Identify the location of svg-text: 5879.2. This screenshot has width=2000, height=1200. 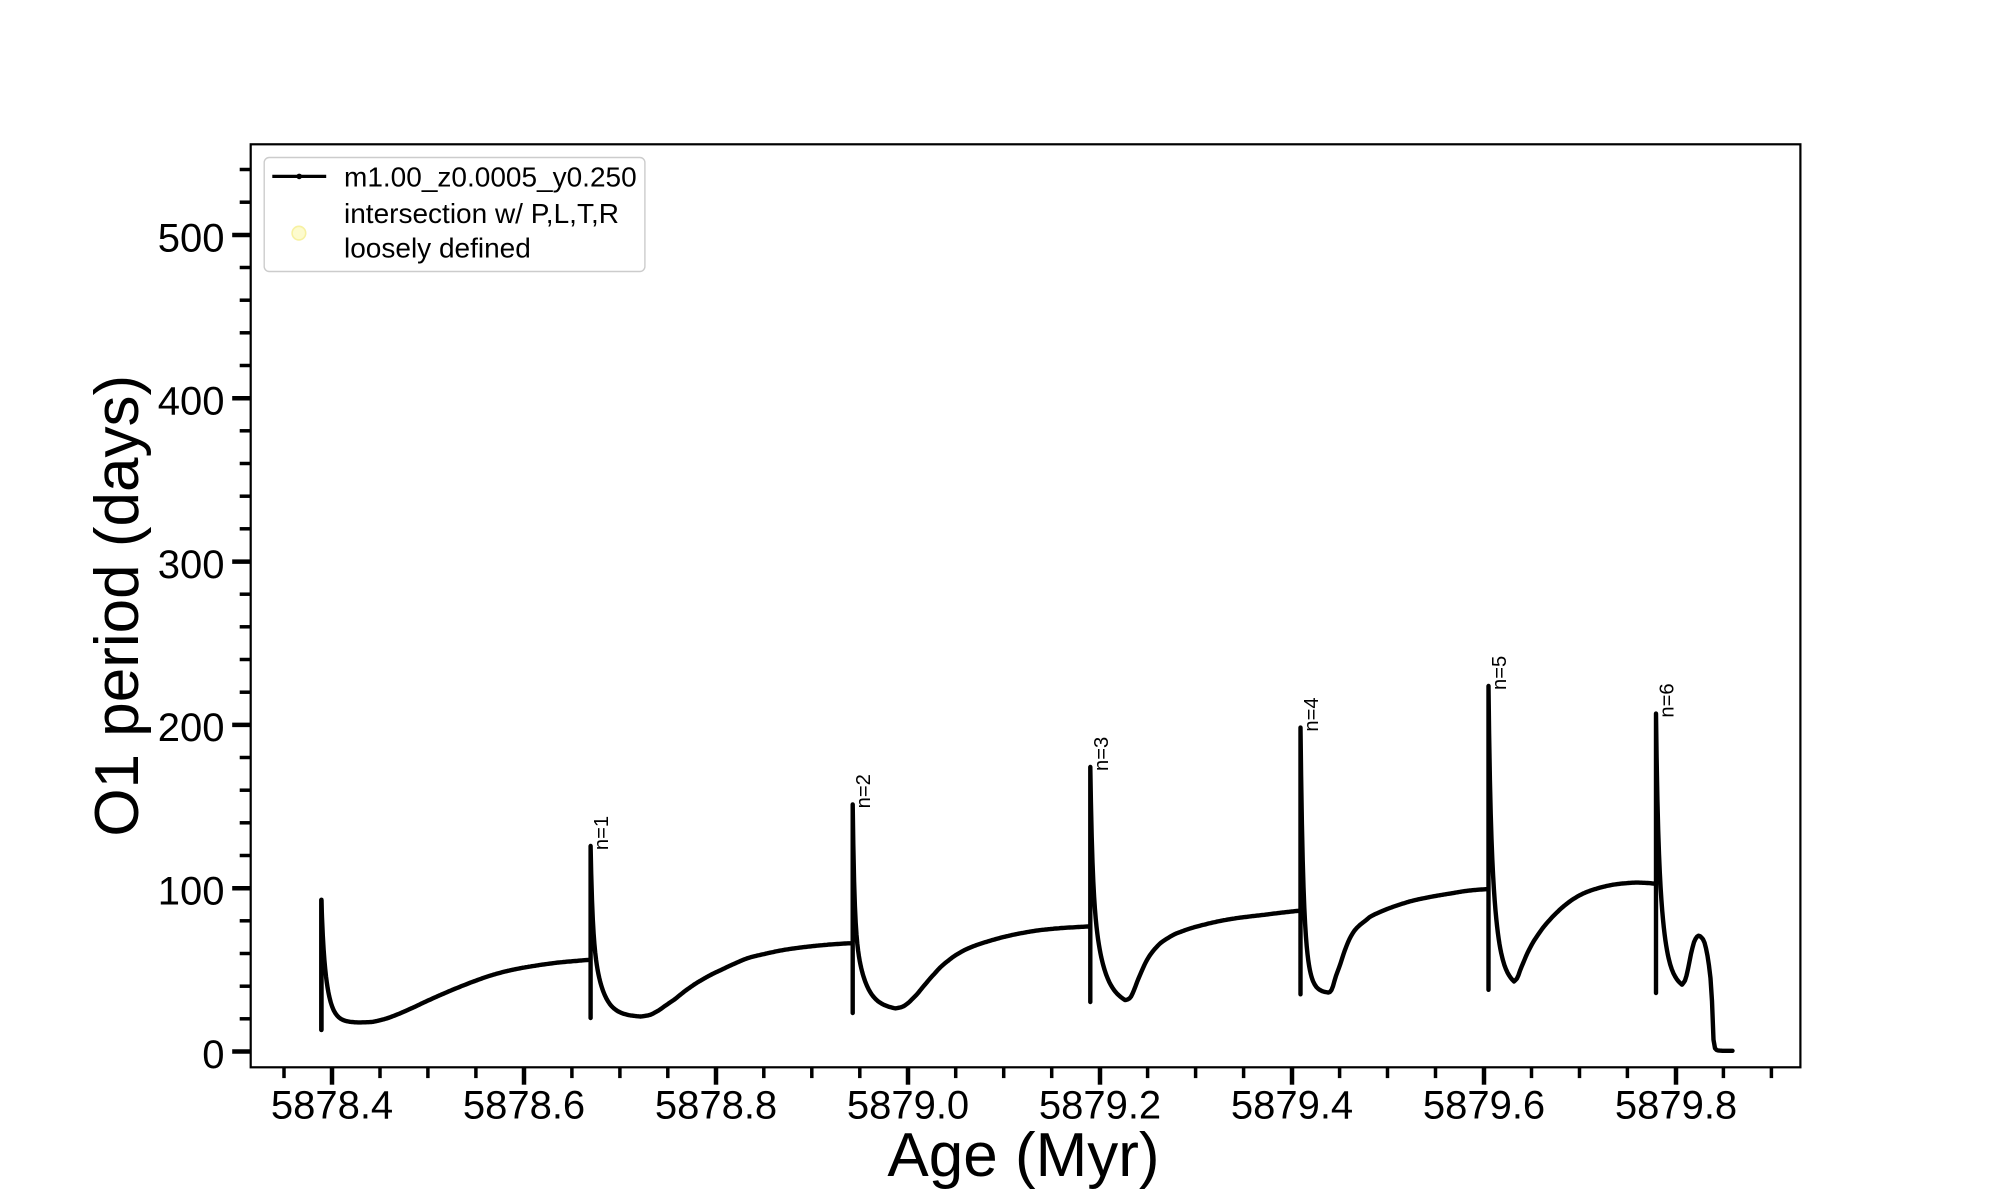
(1100, 1106).